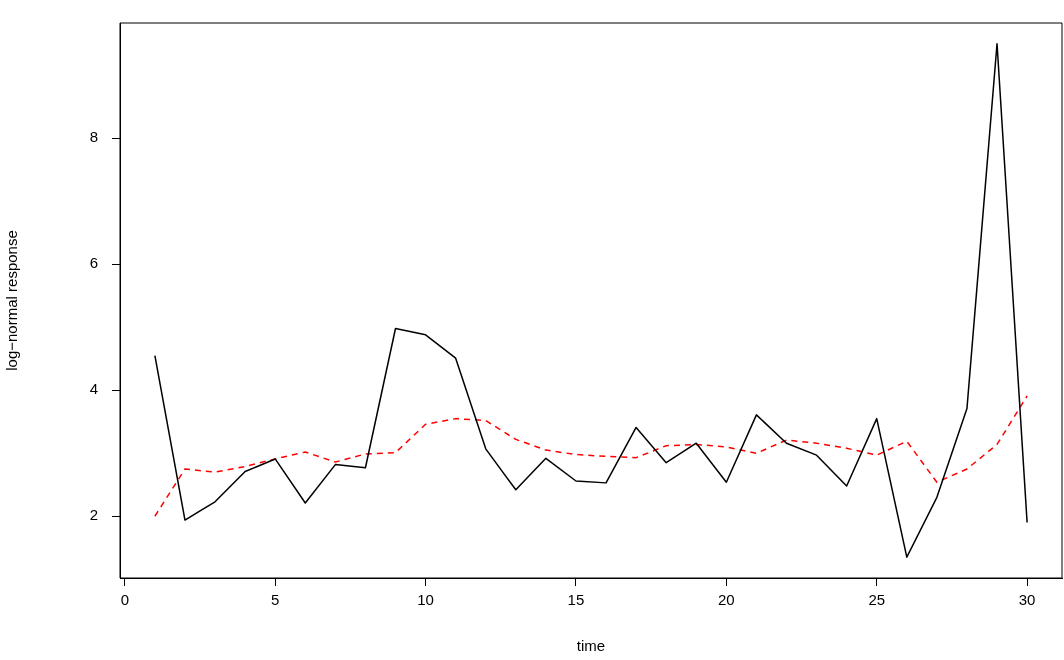 This screenshot has width=1064, height=660. Describe the element at coordinates (93, 137) in the screenshot. I see `y-tick-label: 8` at that location.